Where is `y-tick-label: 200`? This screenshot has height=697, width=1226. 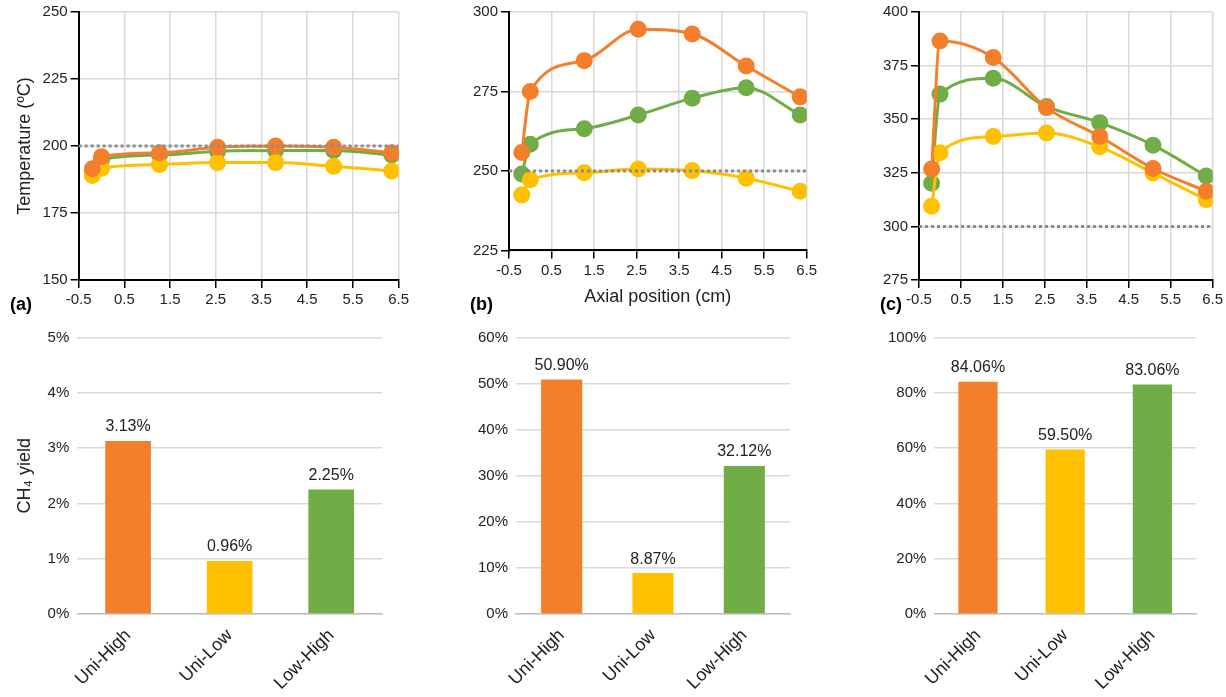 y-tick-label: 200 is located at coordinates (55, 145).